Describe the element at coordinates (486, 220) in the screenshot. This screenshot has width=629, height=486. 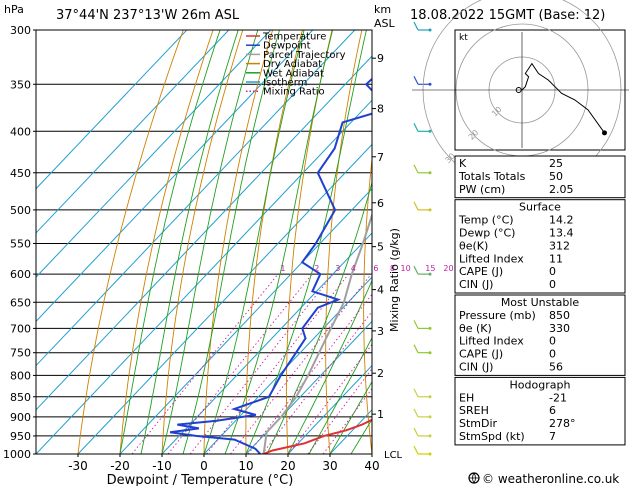
I see `surface-table-row-label: Temp (°C)` at that location.